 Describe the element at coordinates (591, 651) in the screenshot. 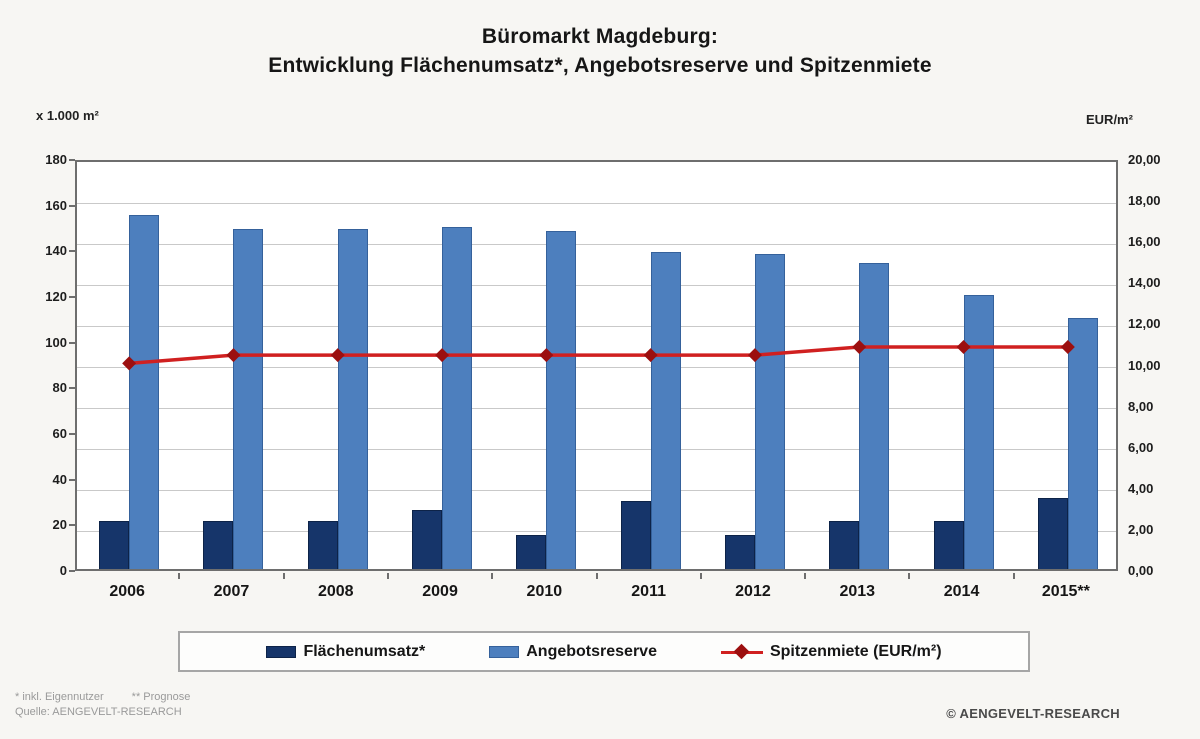

I see `legend-label: Angebotsreserve` at that location.